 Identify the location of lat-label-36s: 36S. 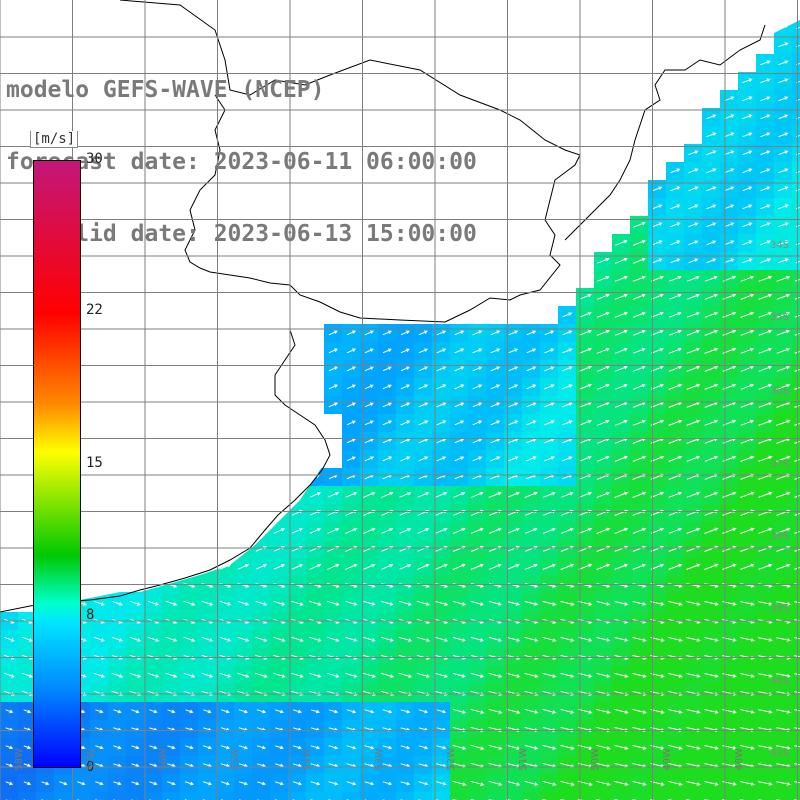
(780, 391).